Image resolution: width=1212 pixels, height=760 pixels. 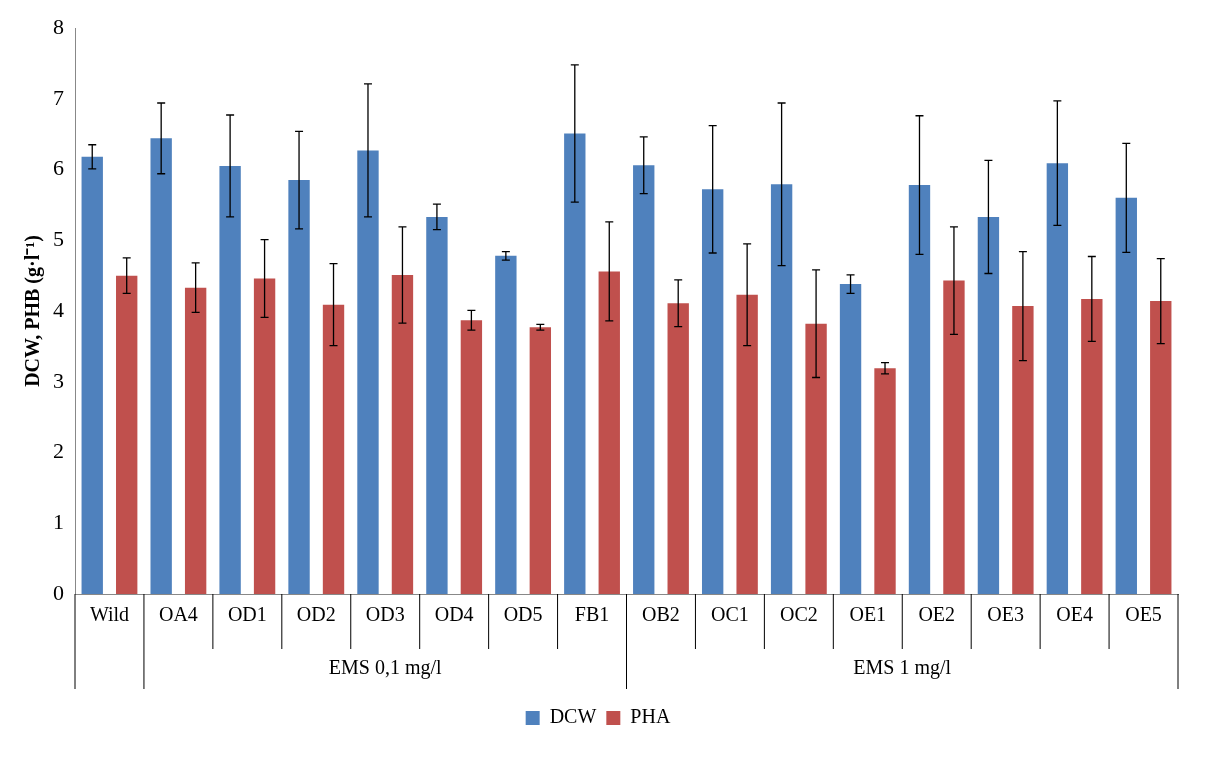 What do you see at coordinates (730, 614) in the screenshot?
I see `x-tick-label: OC1` at bounding box center [730, 614].